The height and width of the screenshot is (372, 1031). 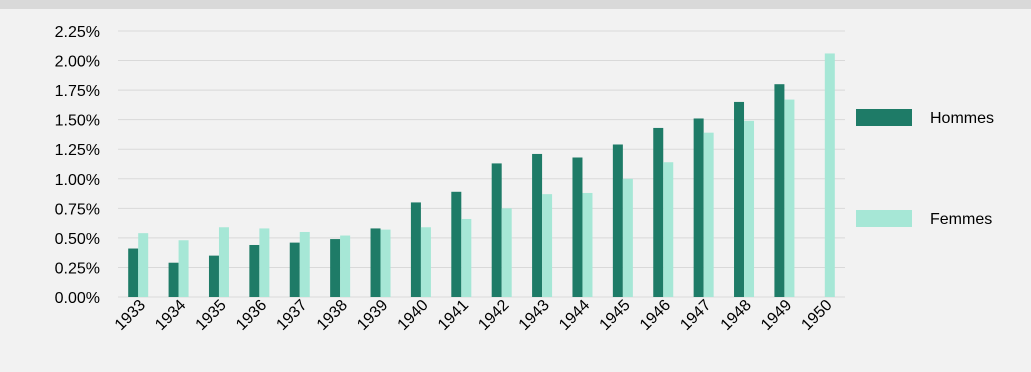 What do you see at coordinates (537, 225) in the screenshot?
I see `bar-hommes-1943` at bounding box center [537, 225].